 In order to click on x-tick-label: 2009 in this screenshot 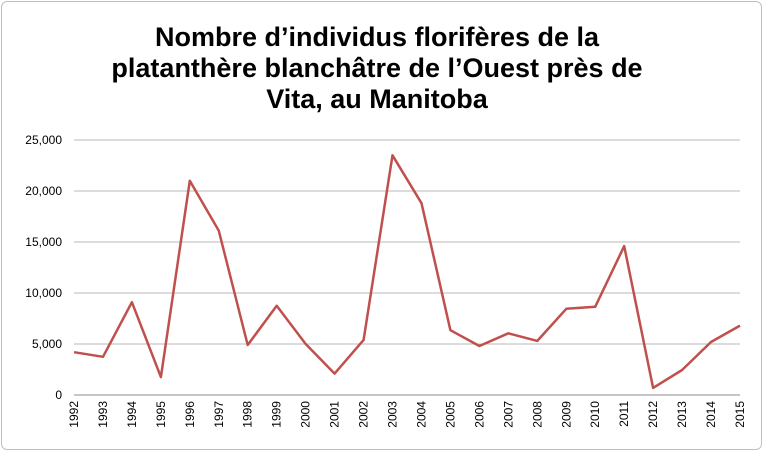, I will do `click(566, 414)`.